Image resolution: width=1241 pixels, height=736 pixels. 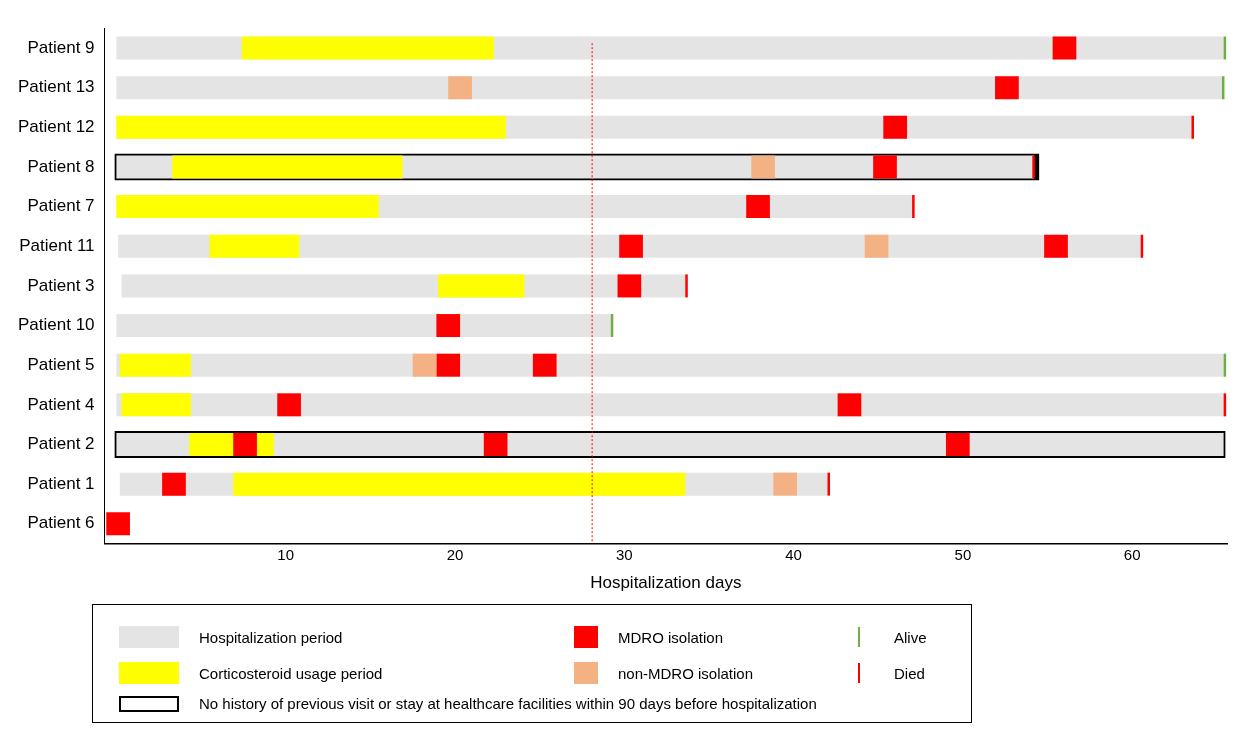 What do you see at coordinates (61, 404) in the screenshot?
I see `y-tick-label: Patient 4` at bounding box center [61, 404].